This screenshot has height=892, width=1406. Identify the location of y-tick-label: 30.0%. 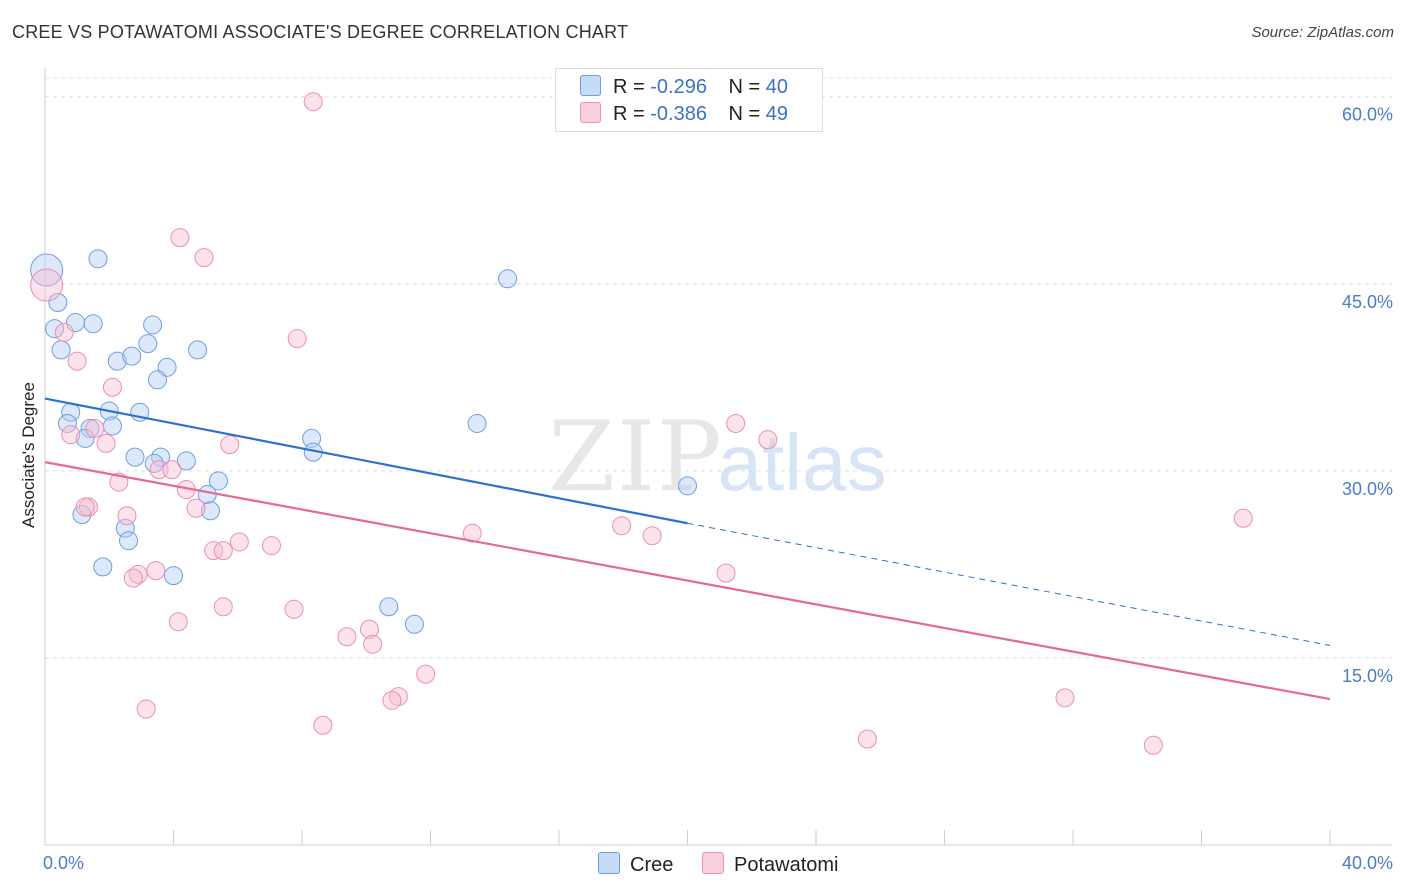
(1367, 489).